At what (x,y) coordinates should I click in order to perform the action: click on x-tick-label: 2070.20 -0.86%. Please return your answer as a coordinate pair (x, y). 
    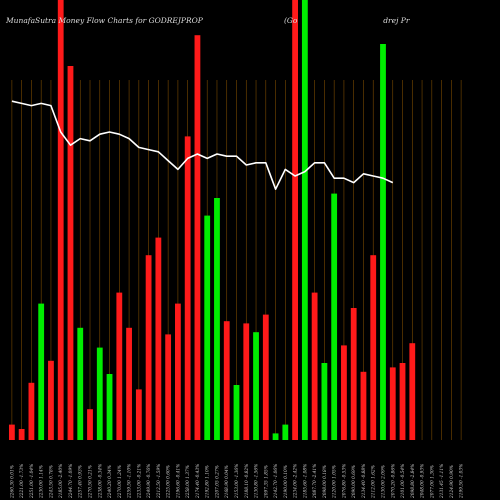
    Looking at the image, I should click on (393, 481).